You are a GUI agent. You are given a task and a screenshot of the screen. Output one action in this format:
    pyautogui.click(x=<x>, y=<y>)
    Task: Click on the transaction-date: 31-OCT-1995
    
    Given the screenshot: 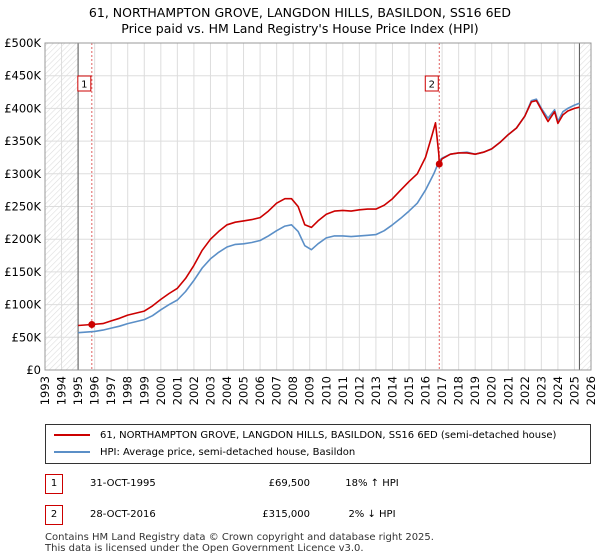 What is the action you would take?
    pyautogui.click(x=123, y=483)
    